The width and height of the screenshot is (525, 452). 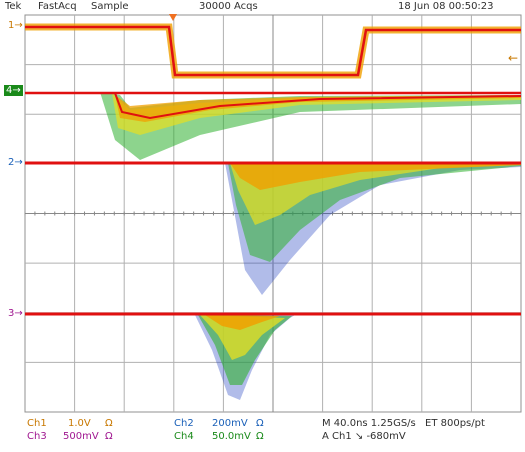 I want to click on ch4-spread-warm, so click(x=318, y=108).